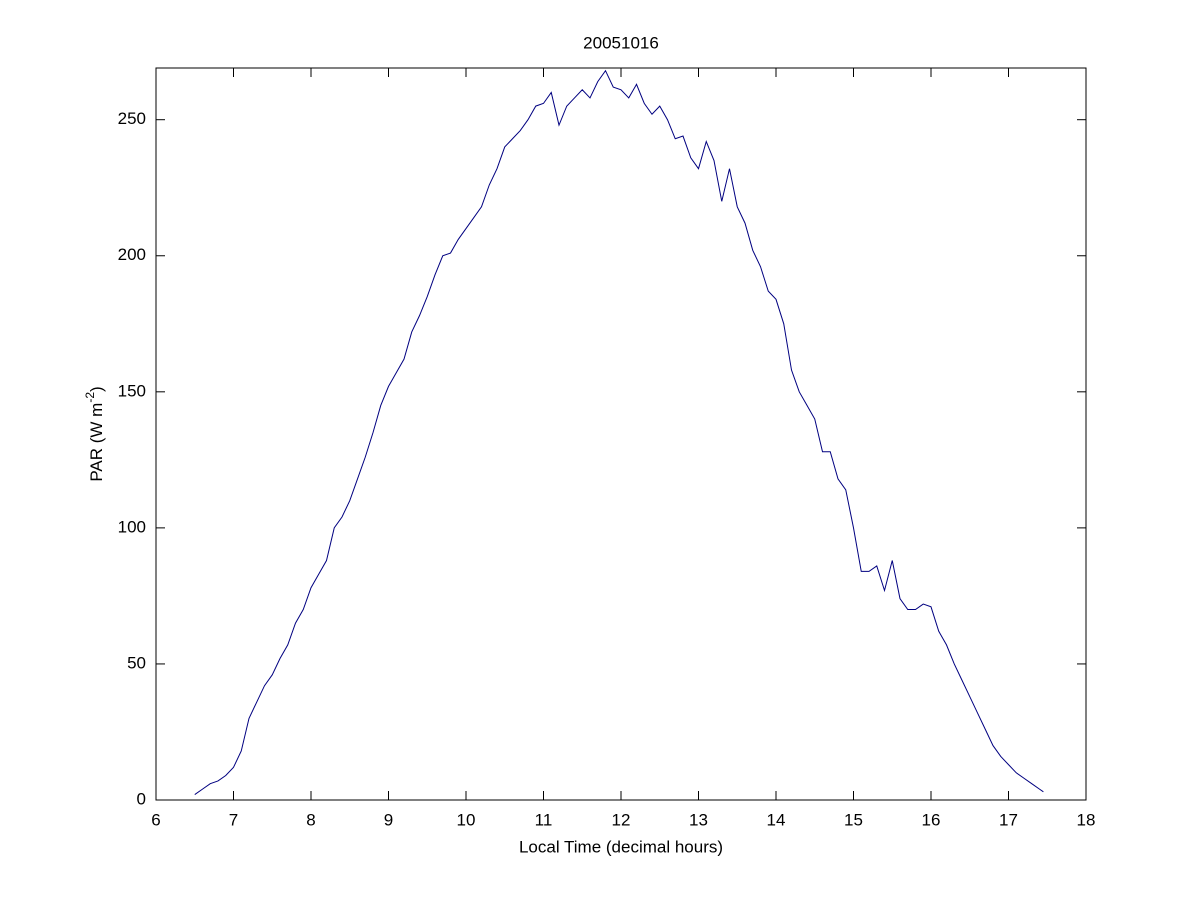 Image resolution: width=1200 pixels, height=900 pixels. I want to click on y-tick-label: 0, so click(141, 798).